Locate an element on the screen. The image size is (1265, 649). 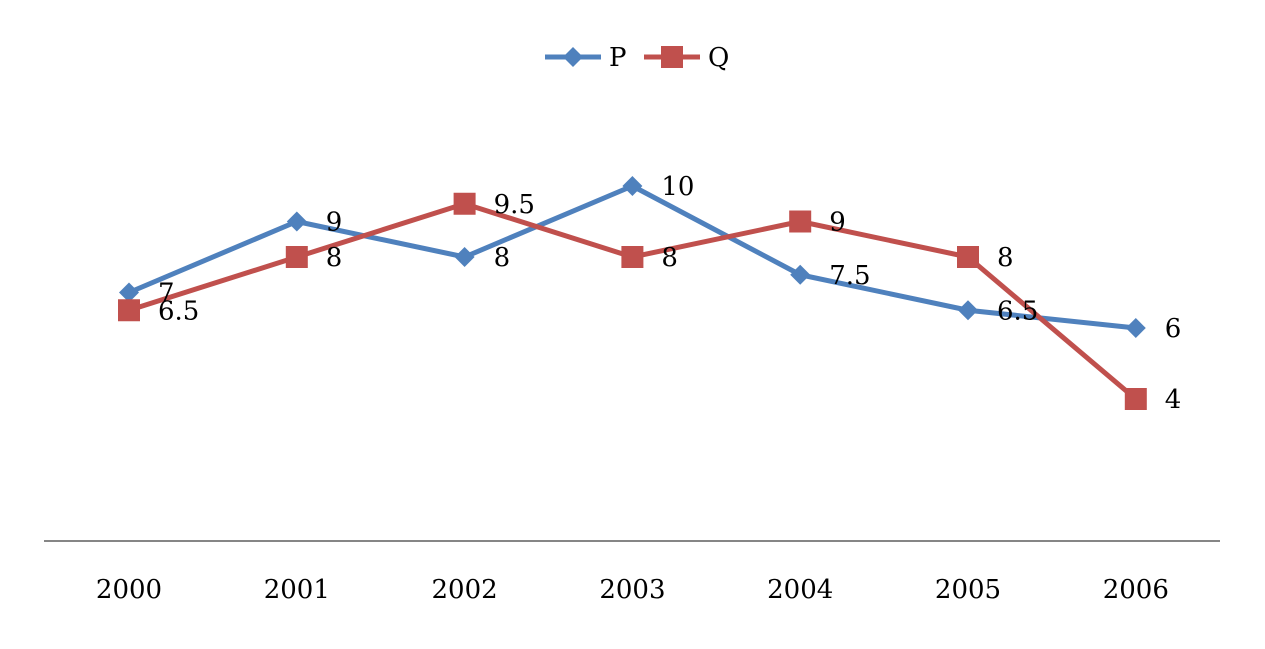
data-label-P-2006: 6 is located at coordinates (1173, 329).